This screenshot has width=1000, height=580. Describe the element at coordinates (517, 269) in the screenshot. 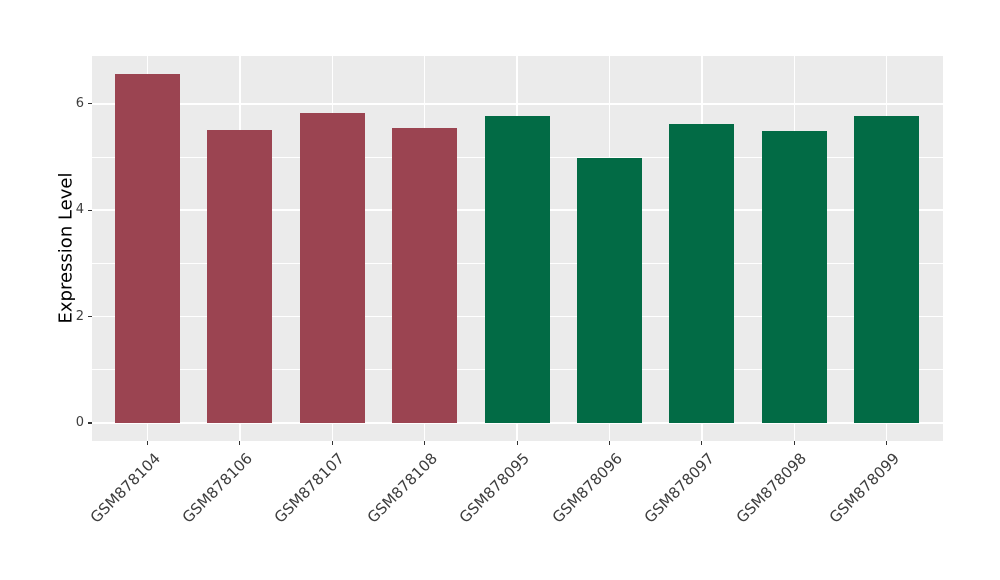

I see `bar-GSM878095` at that location.